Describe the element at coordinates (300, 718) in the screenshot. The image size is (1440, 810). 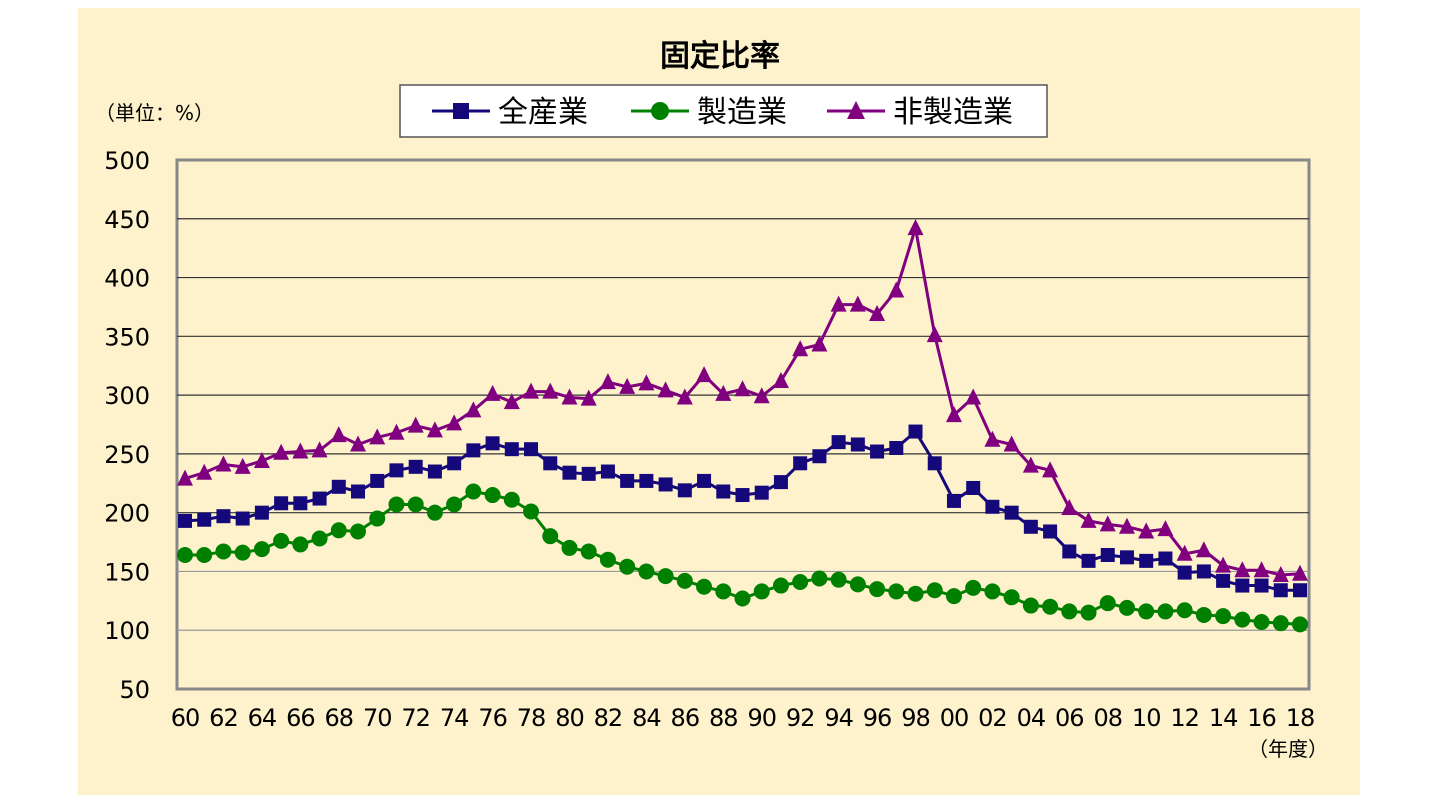
I see `x-tick-label: 66` at that location.